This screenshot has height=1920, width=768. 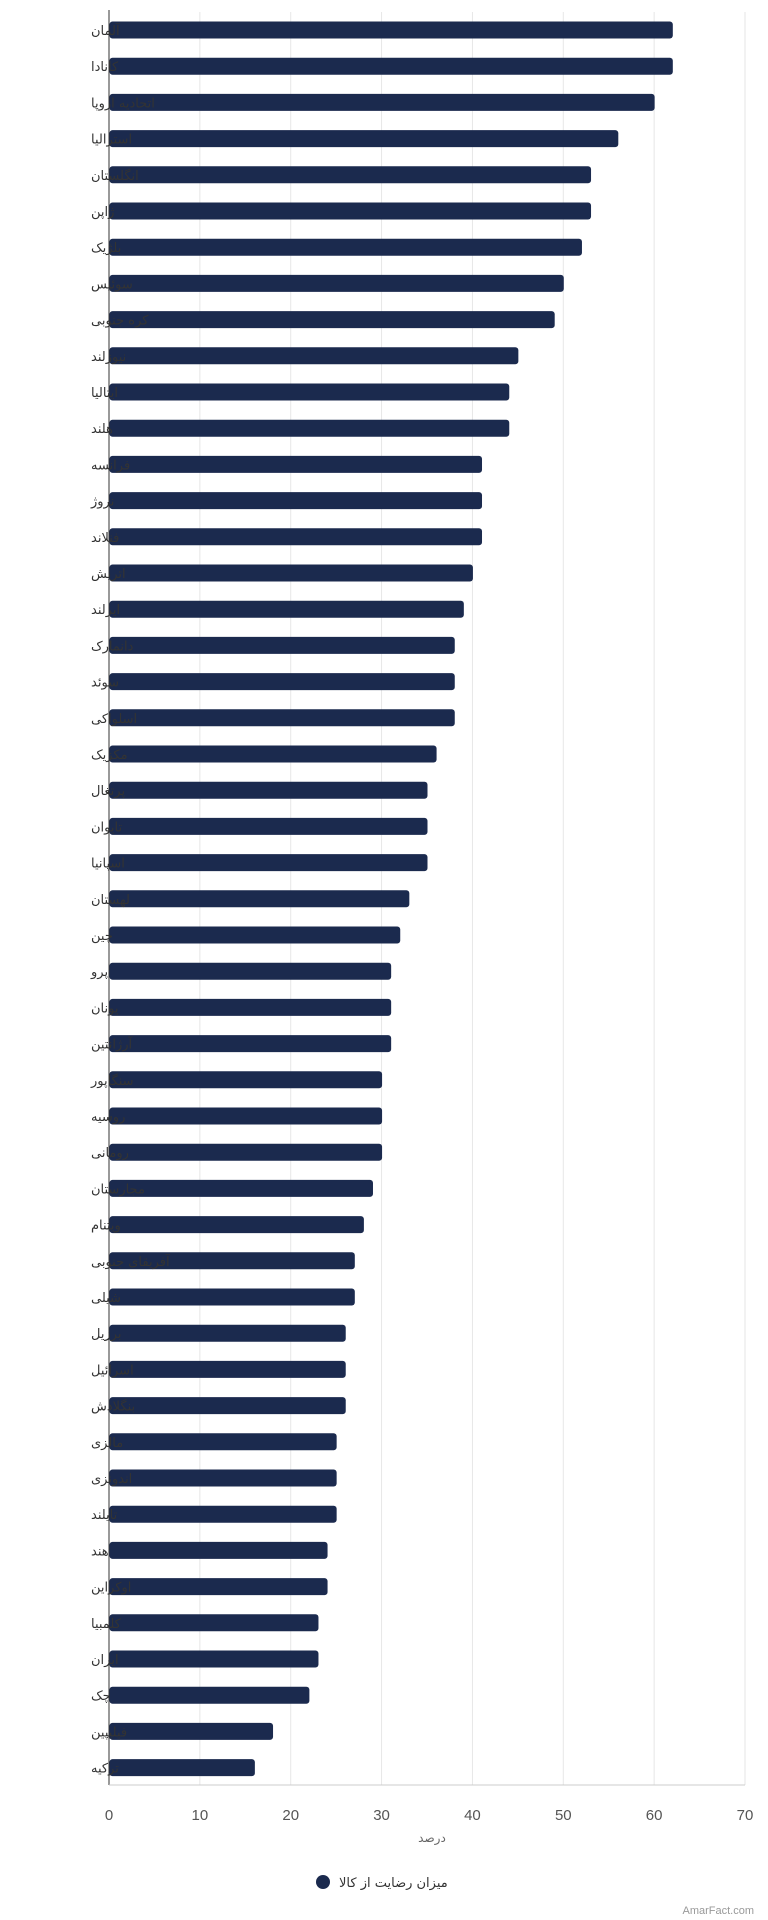 What do you see at coordinates (393, 1883) in the screenshot?
I see `legend-label: میزان رضایت از کالا` at bounding box center [393, 1883].